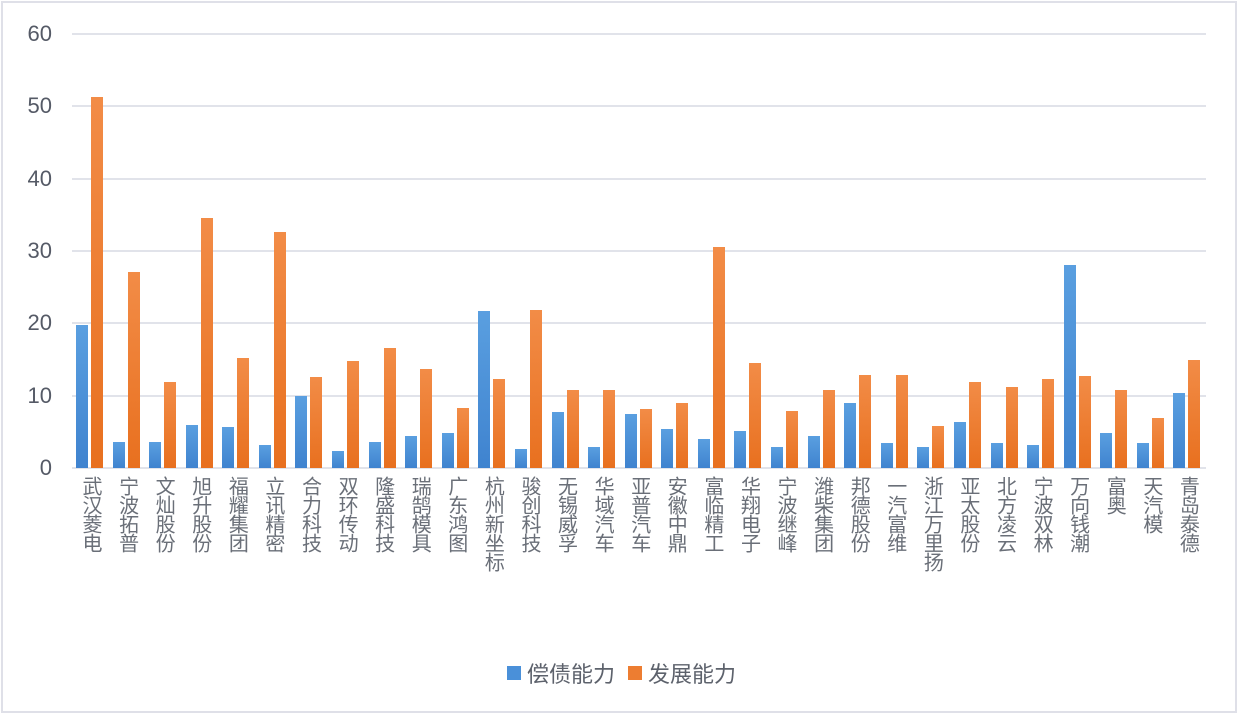 The image size is (1243, 720). I want to click on x-tick-label: 宁波继峰, so click(786, 514).